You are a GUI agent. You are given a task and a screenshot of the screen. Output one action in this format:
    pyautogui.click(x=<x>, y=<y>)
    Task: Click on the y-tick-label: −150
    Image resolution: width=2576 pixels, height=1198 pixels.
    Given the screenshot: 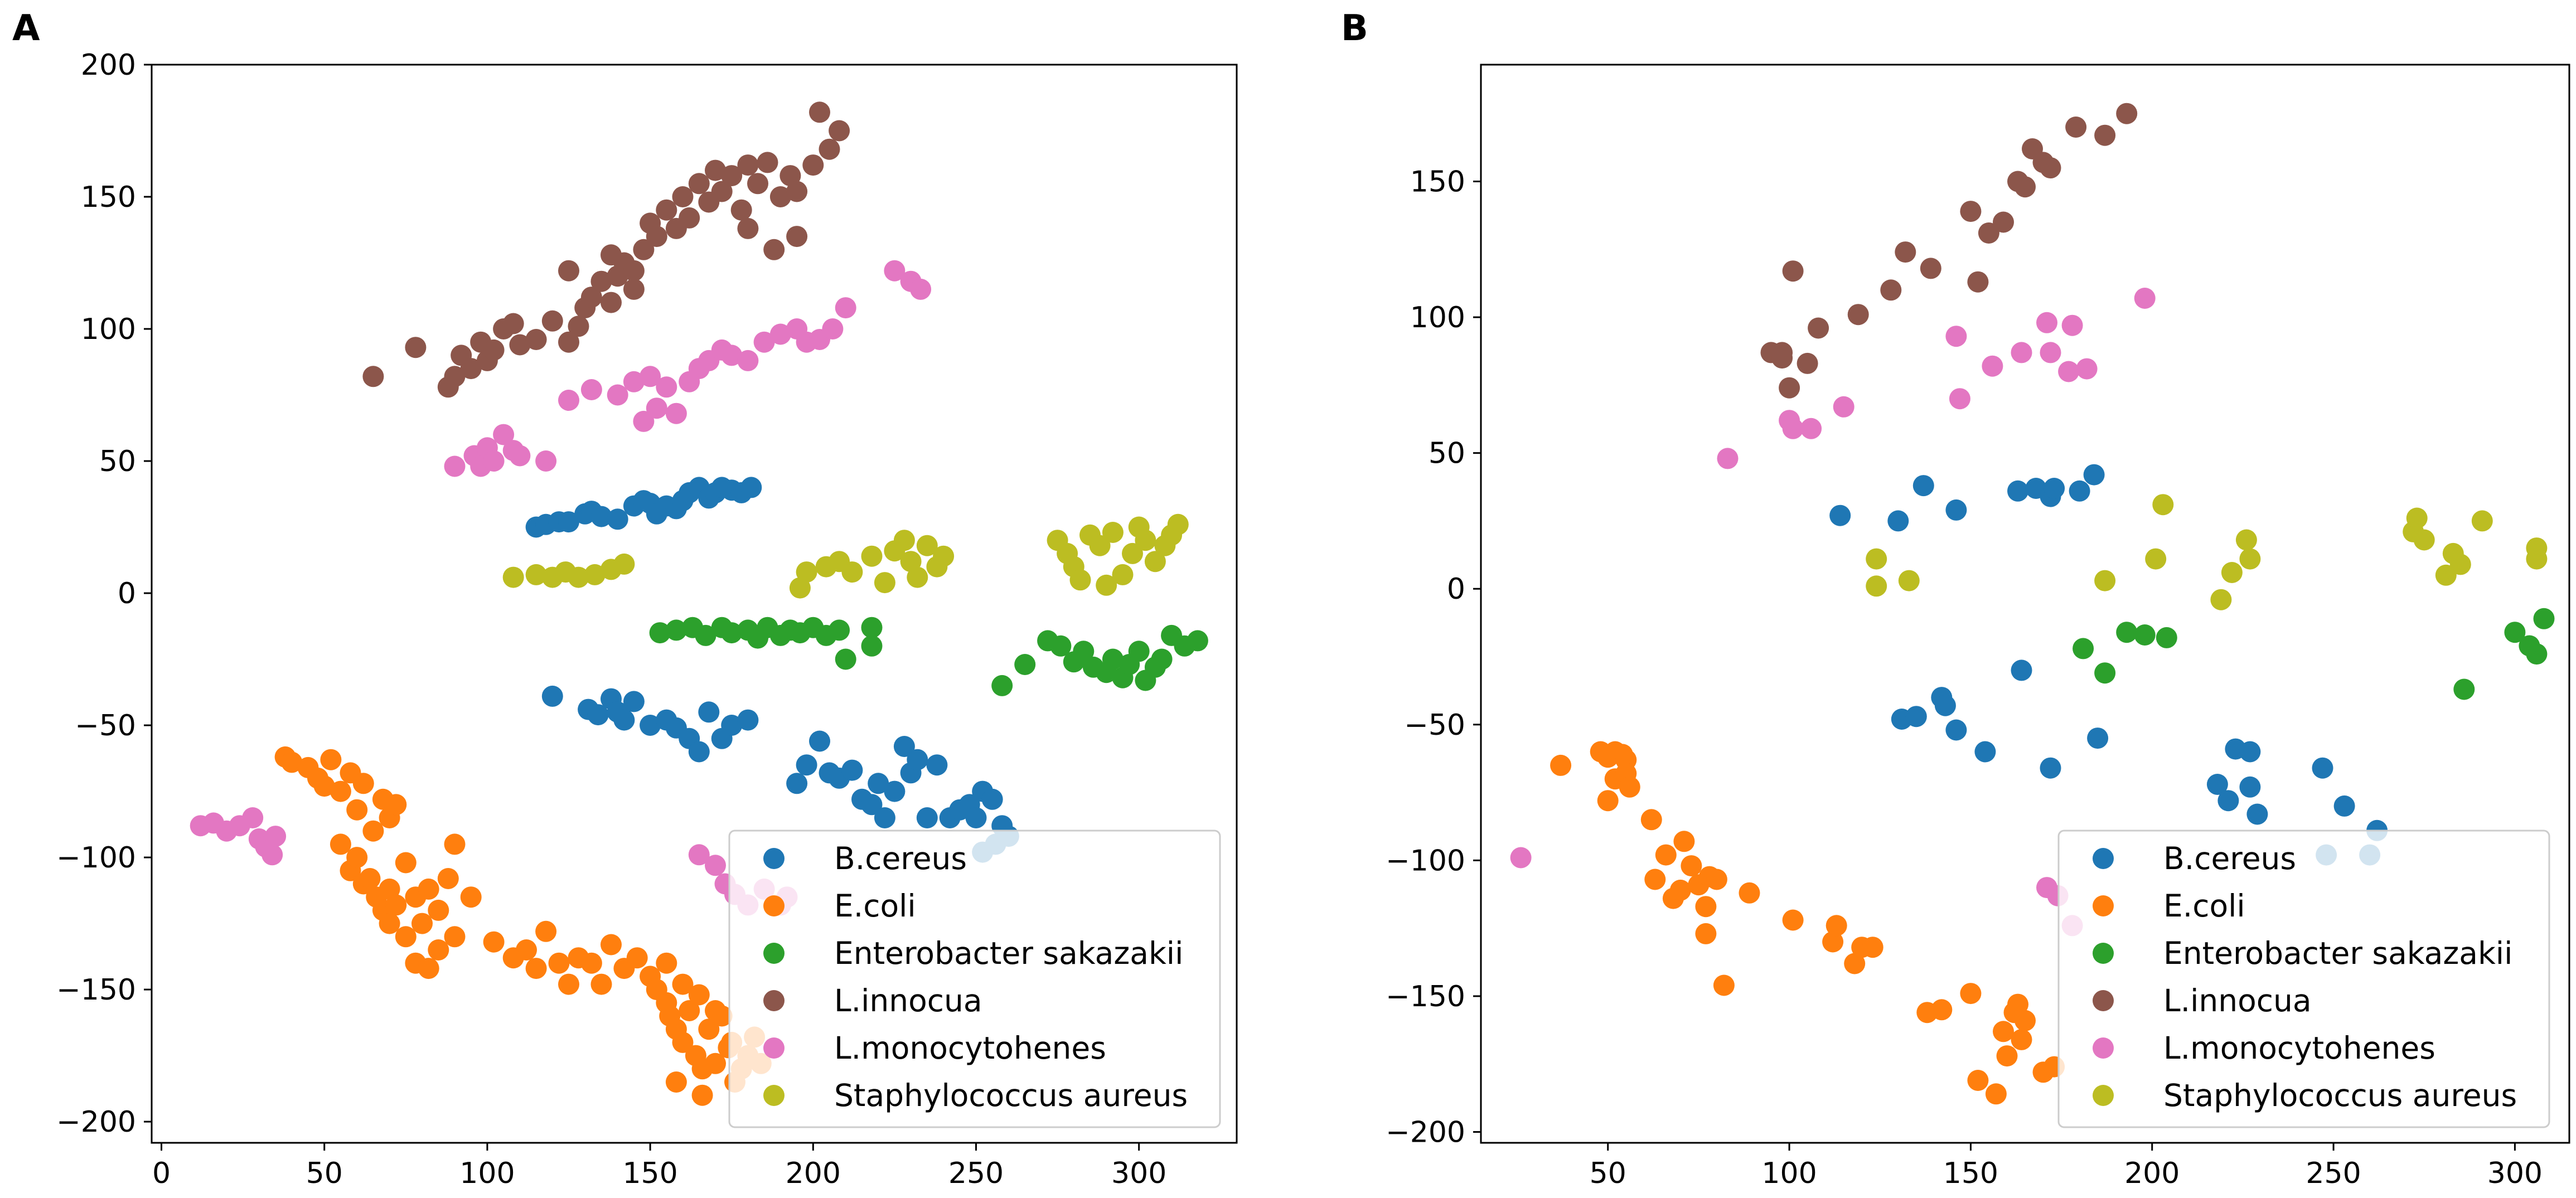 What is the action you would take?
    pyautogui.click(x=1425, y=996)
    